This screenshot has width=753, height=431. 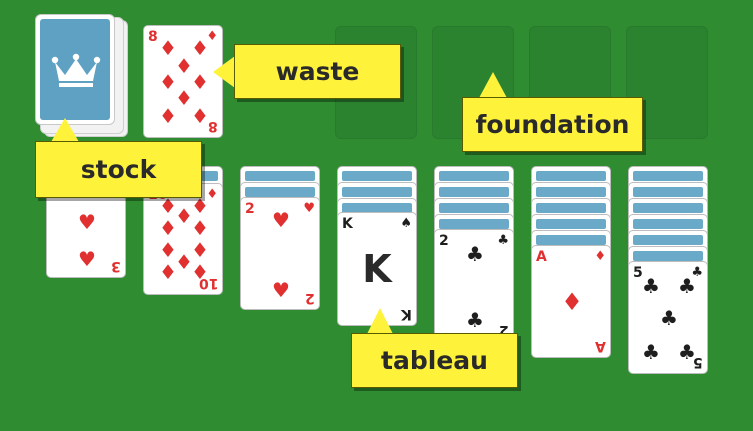 I want to click on waste-callout-pointer, so click(x=224, y=72).